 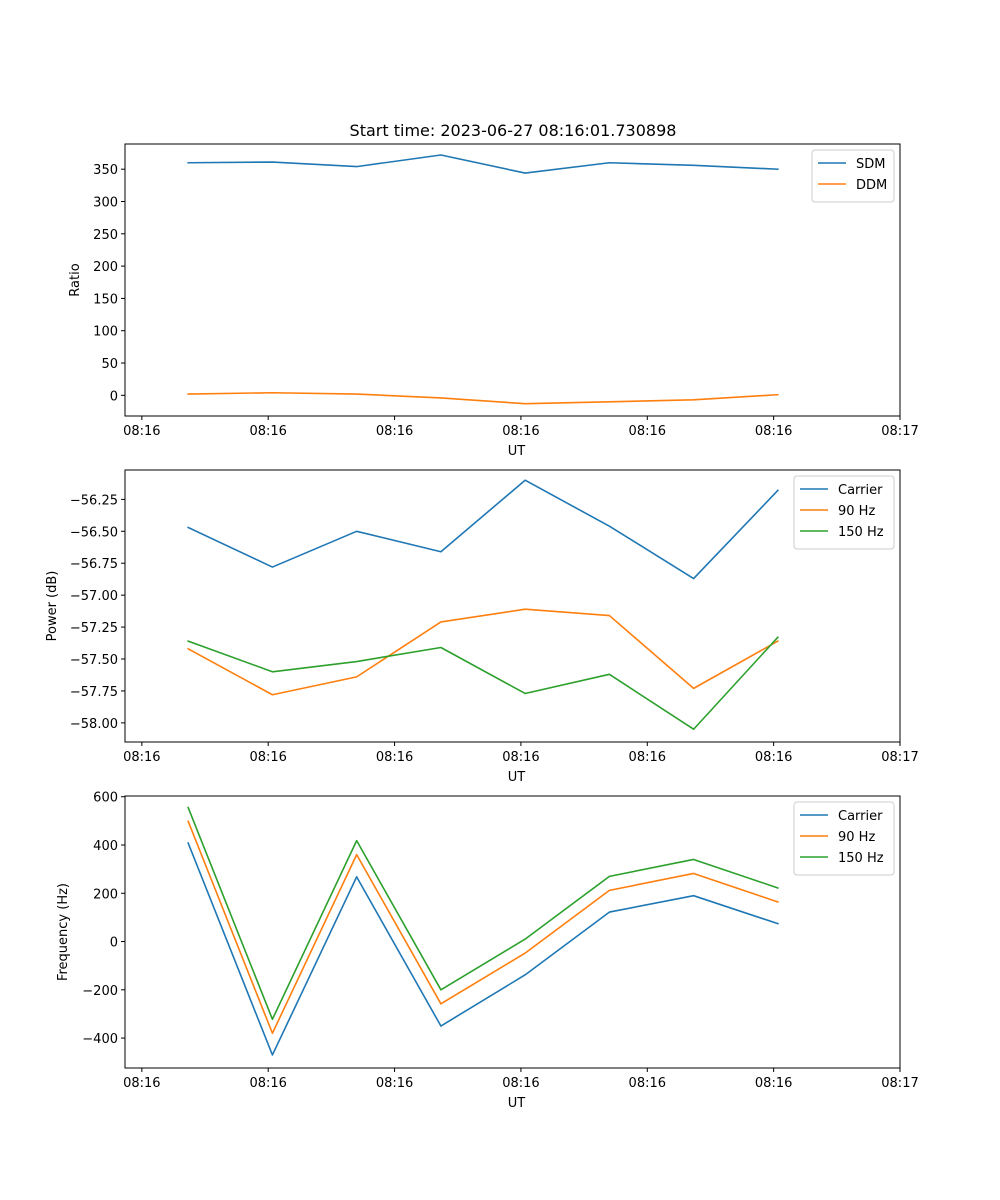 What do you see at coordinates (853, 176) in the screenshot?
I see `legend: SDM DDM` at bounding box center [853, 176].